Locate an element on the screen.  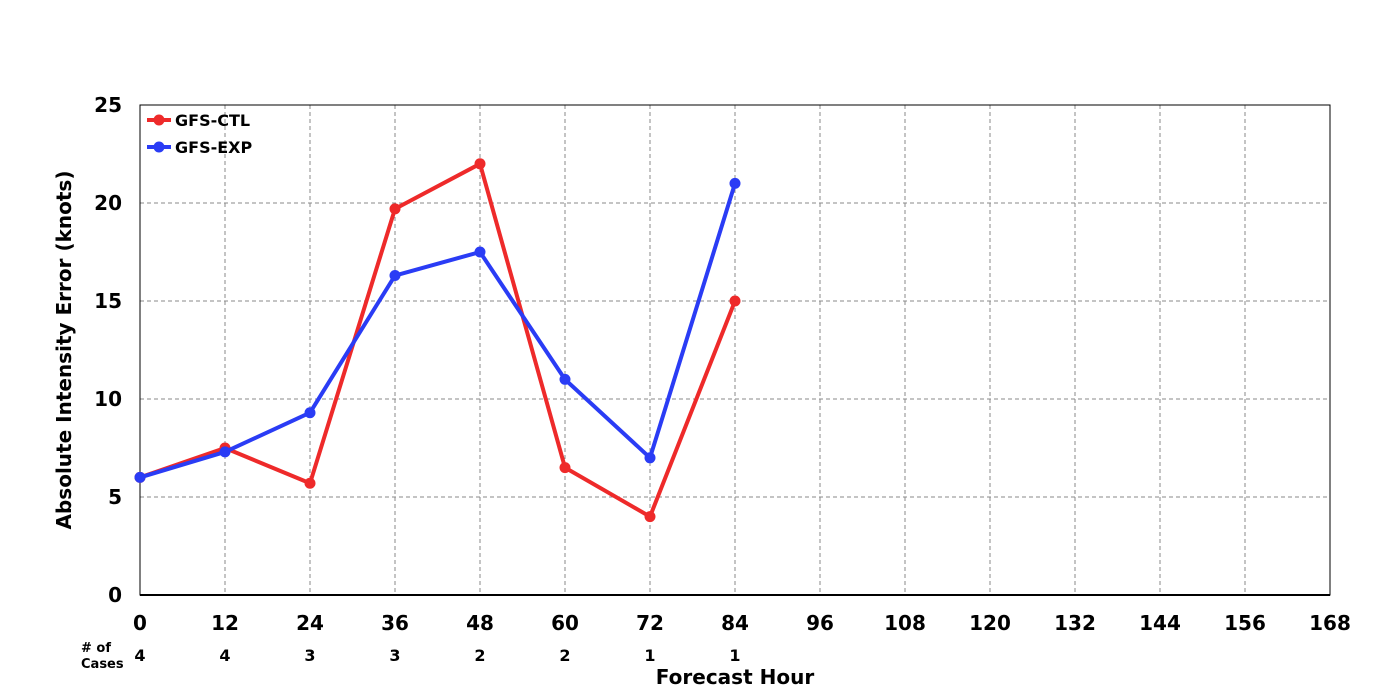
x-tick-label: 120 is located at coordinates (990, 623).